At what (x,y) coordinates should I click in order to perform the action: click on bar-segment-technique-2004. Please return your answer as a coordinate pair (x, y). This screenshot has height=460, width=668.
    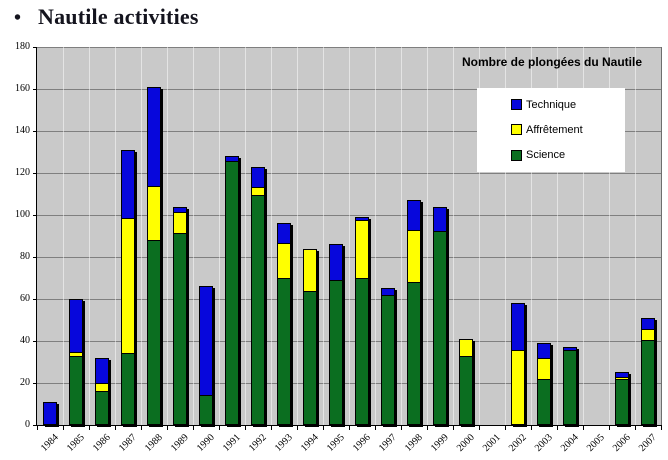
    Looking at the image, I should click on (570, 349).